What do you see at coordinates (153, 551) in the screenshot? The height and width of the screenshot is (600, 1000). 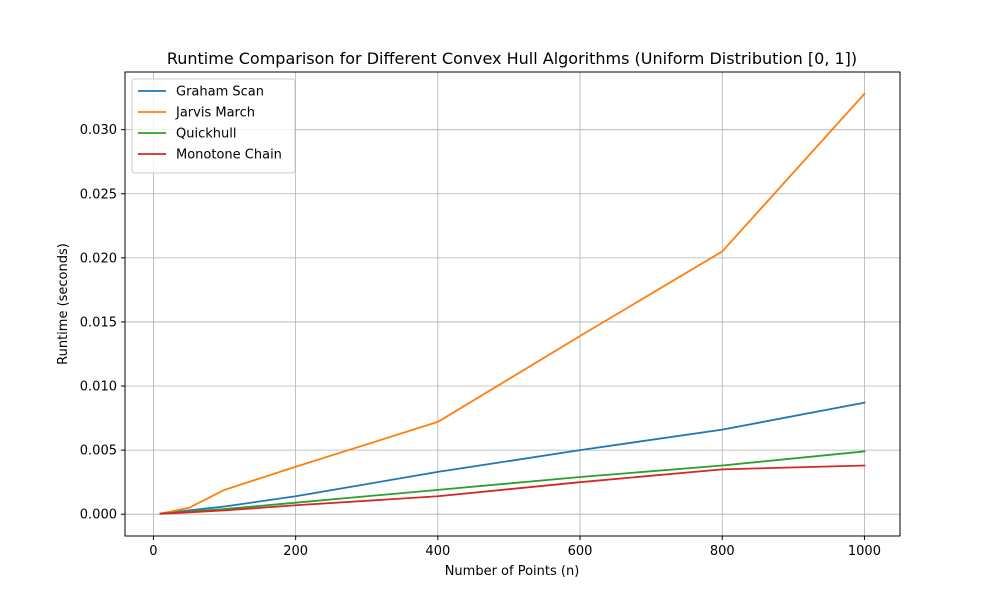 I see `x-tick-label: 0` at bounding box center [153, 551].